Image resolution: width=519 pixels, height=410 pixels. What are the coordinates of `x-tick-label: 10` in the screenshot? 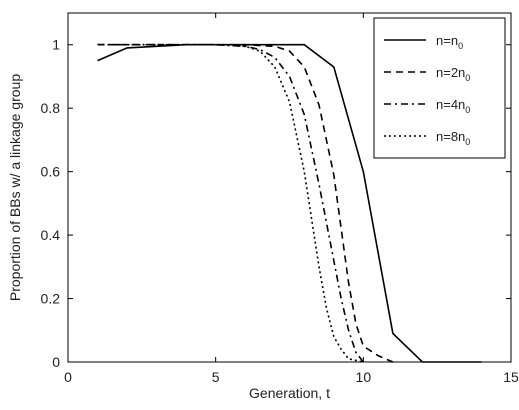 It's located at (364, 377).